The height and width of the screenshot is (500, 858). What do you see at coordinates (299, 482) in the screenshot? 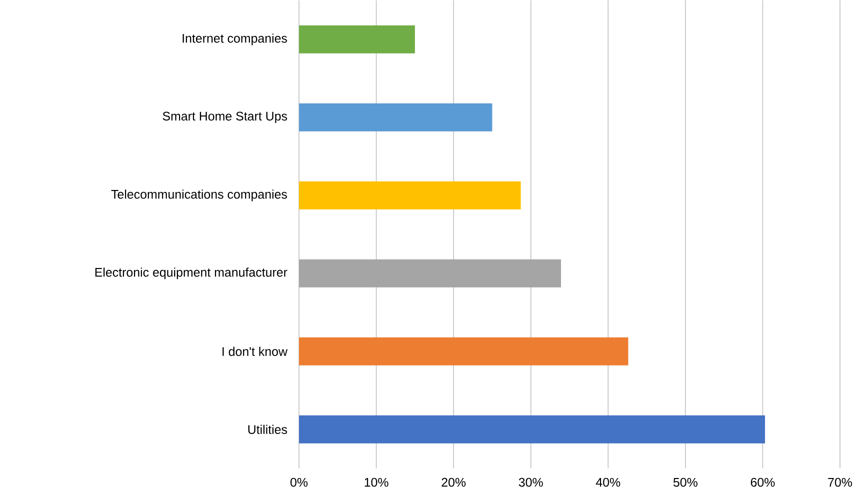
I see `x-tick-label: 0%` at bounding box center [299, 482].